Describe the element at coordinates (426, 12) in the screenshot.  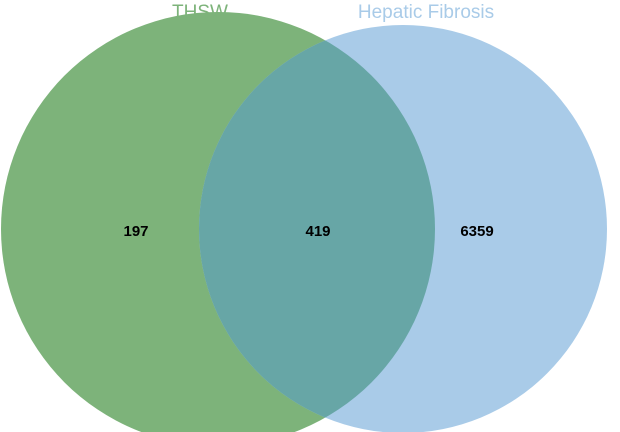
I see `set-label-hepatic-fibrosis: Hepatic Fibrosis` at that location.